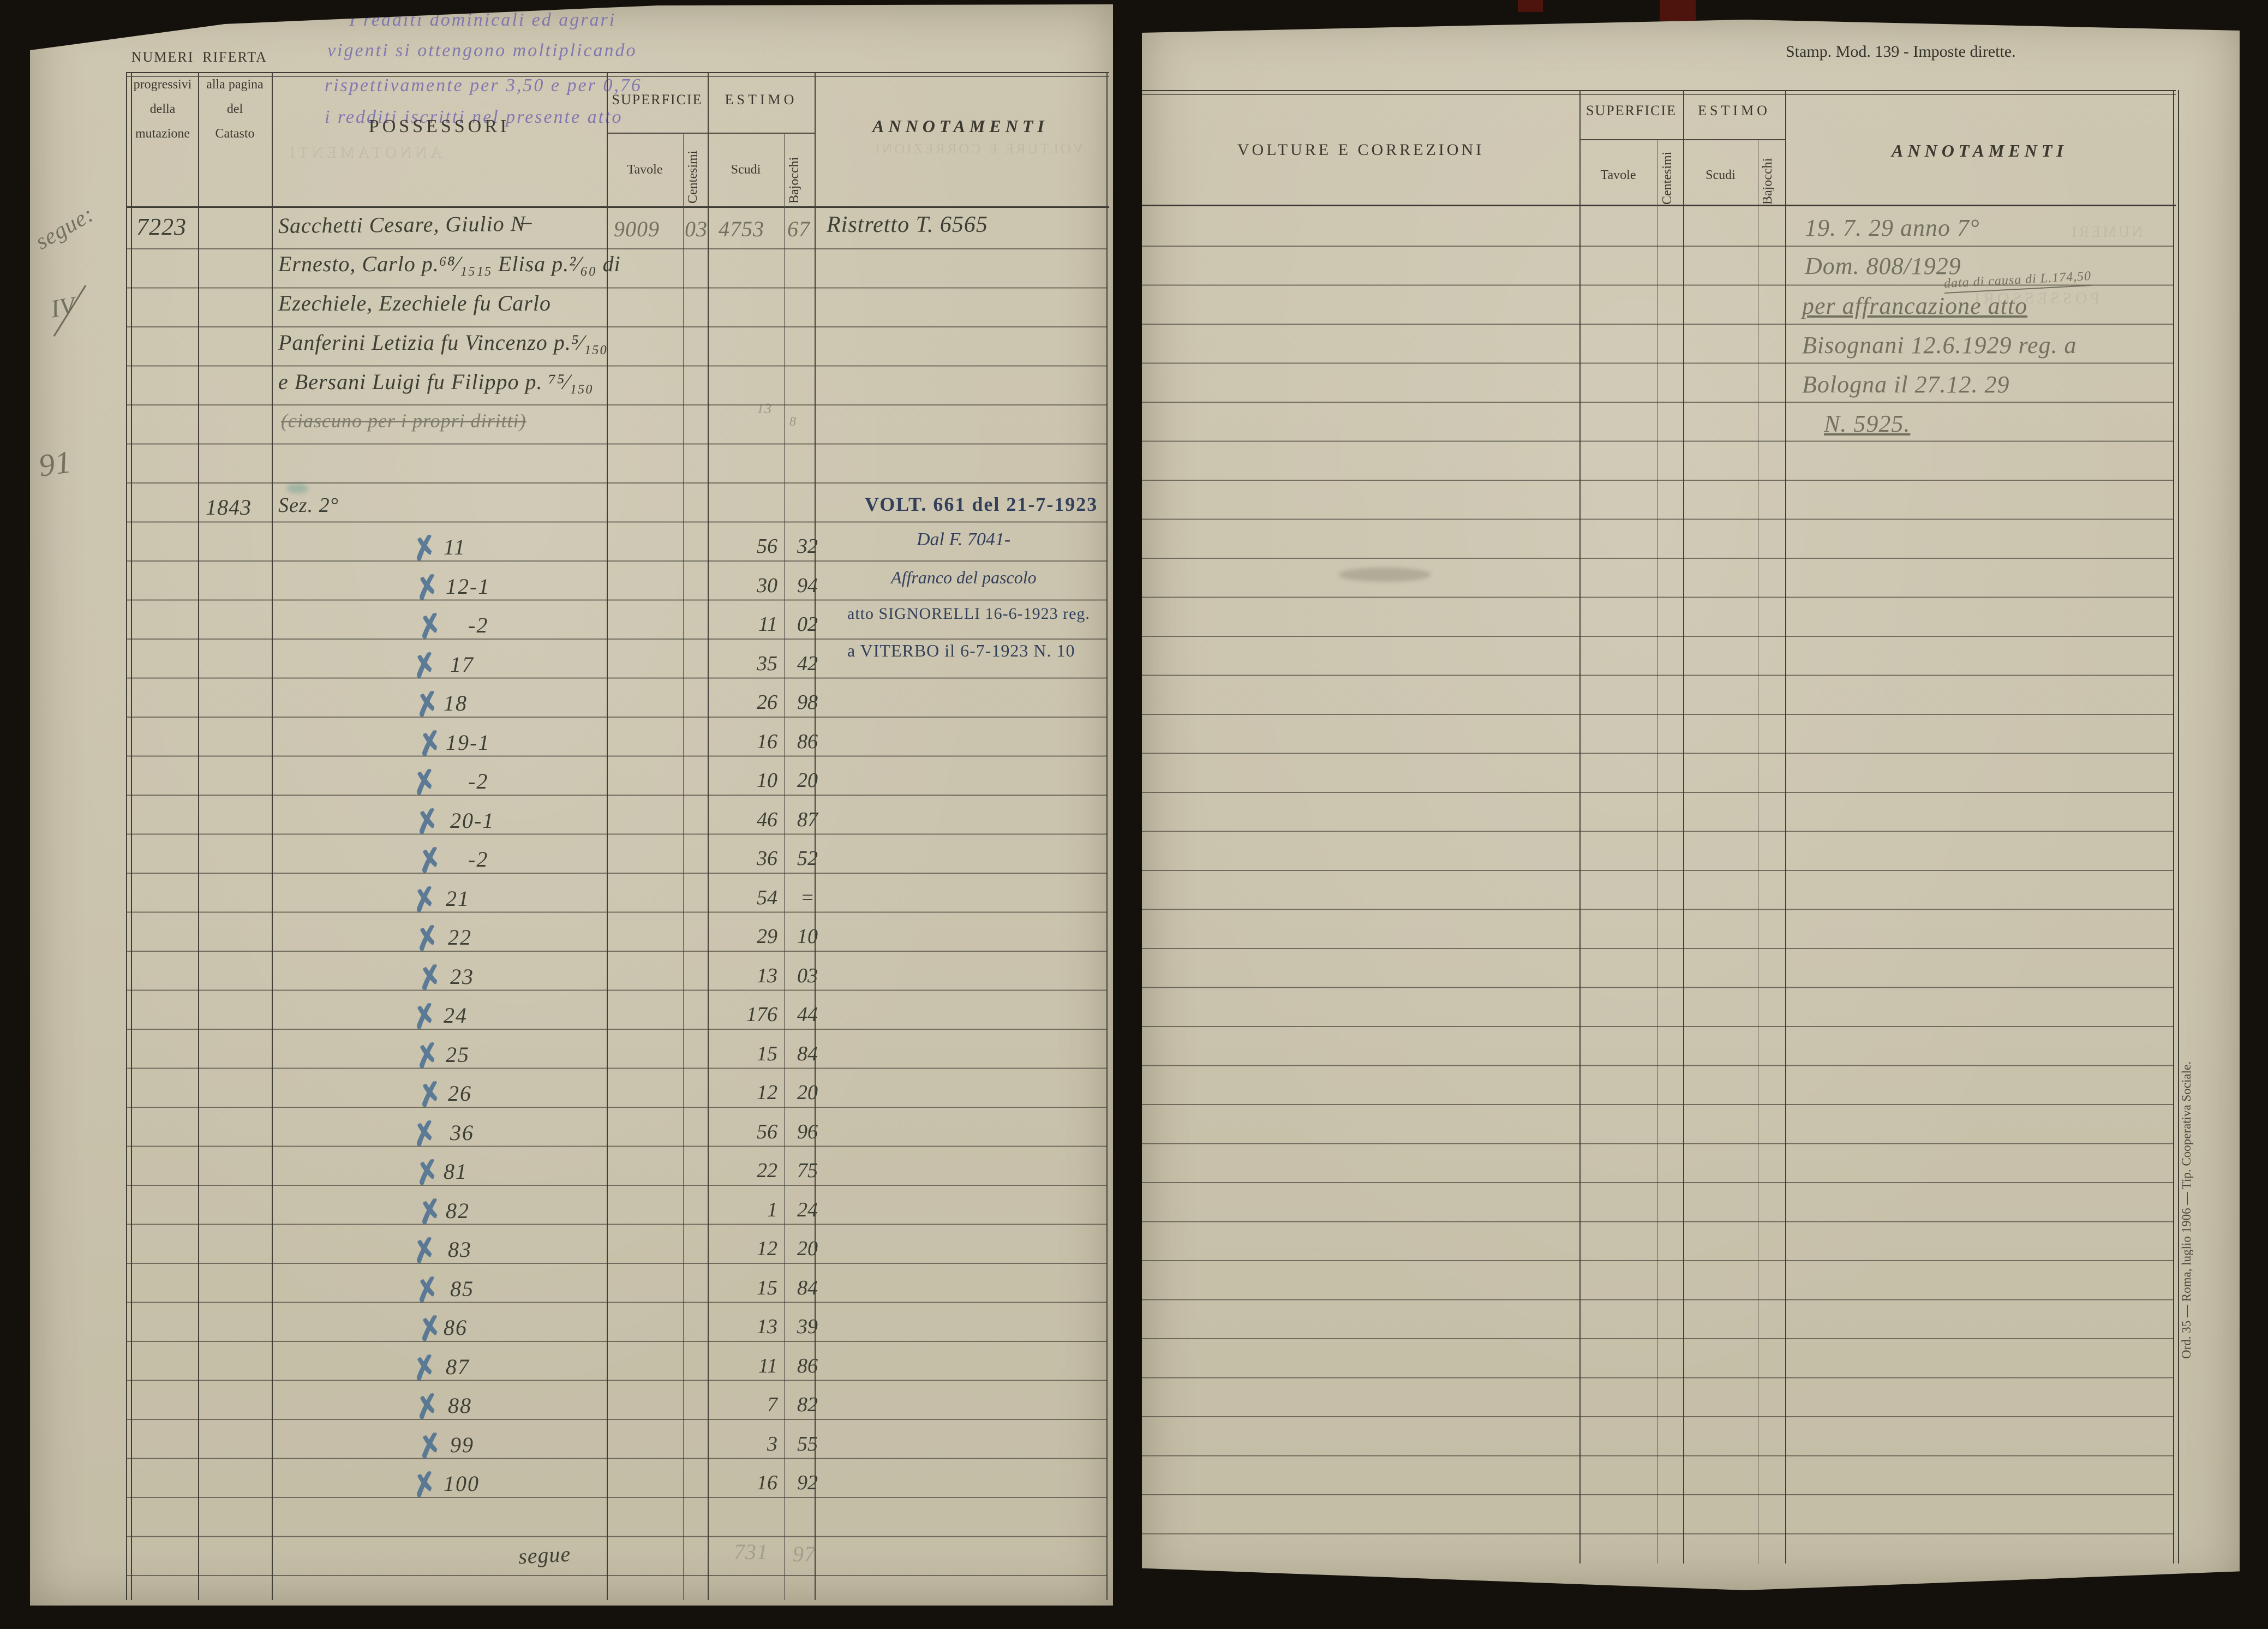 The image size is (2268, 1629). I want to click on particle-number: 11, so click(455, 547).